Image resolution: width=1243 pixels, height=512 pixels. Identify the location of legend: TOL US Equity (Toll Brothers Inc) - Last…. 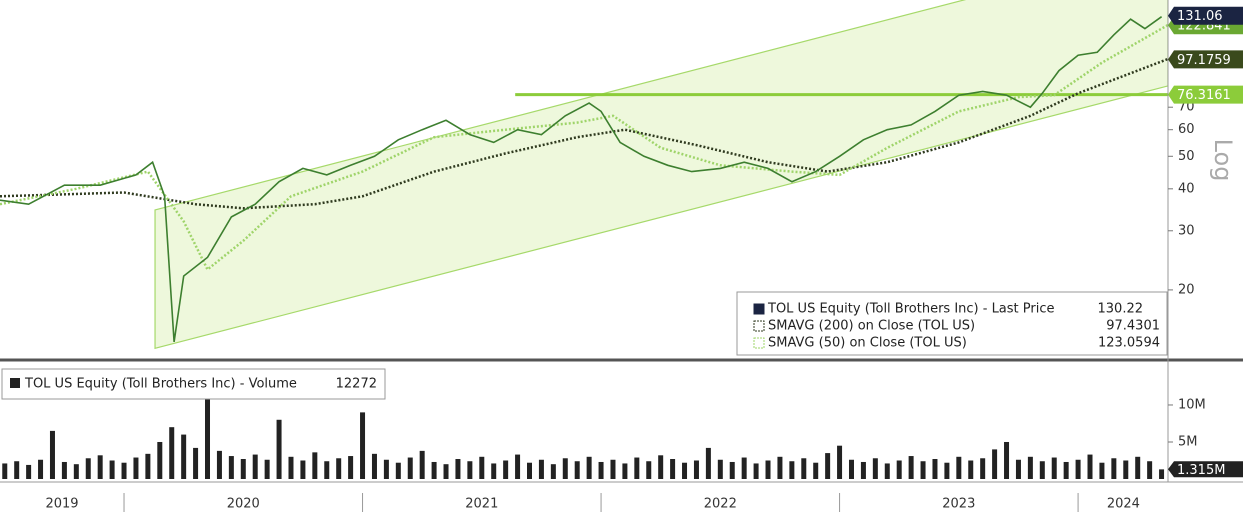
(952, 323).